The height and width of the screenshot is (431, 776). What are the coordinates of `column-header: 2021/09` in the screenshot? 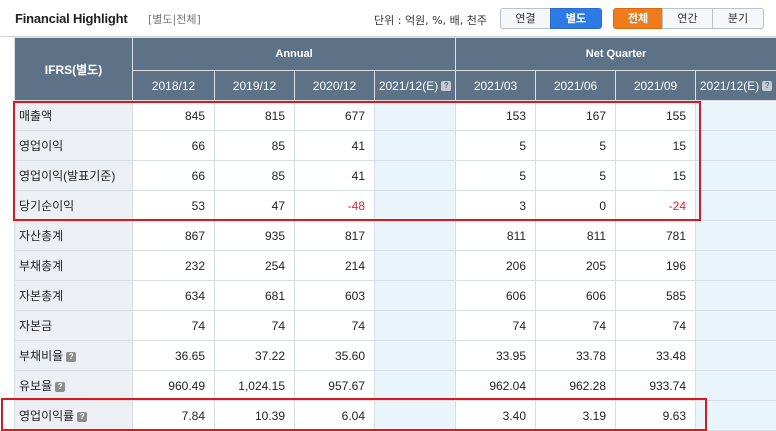 It's located at (656, 85).